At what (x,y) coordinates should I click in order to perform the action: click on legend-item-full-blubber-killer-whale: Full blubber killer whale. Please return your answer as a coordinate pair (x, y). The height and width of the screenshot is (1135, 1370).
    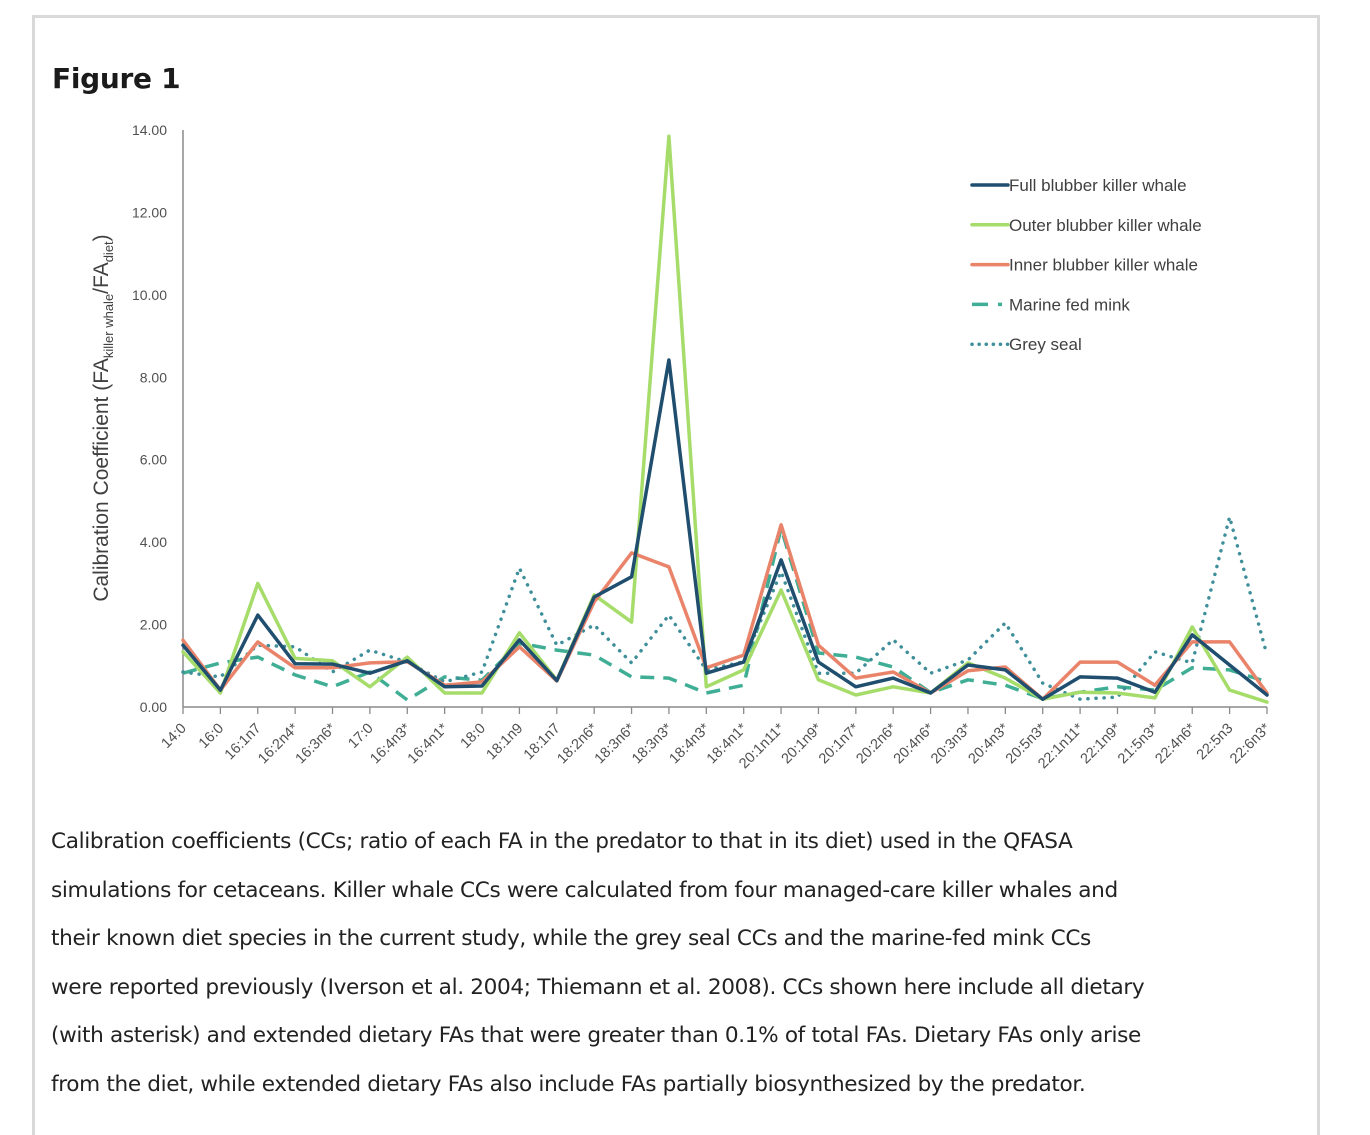
    Looking at the image, I should click on (1079, 185).